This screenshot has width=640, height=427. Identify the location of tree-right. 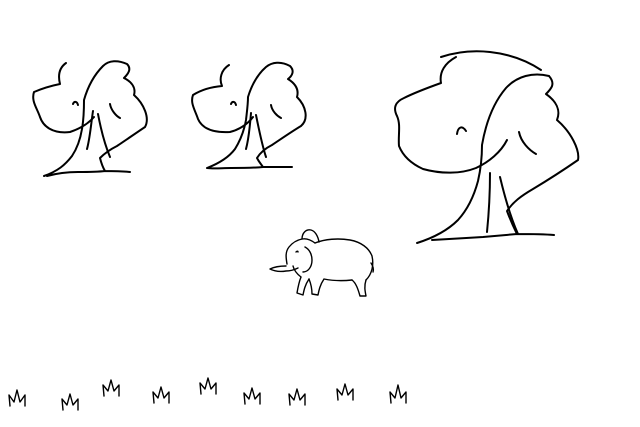
(487, 147).